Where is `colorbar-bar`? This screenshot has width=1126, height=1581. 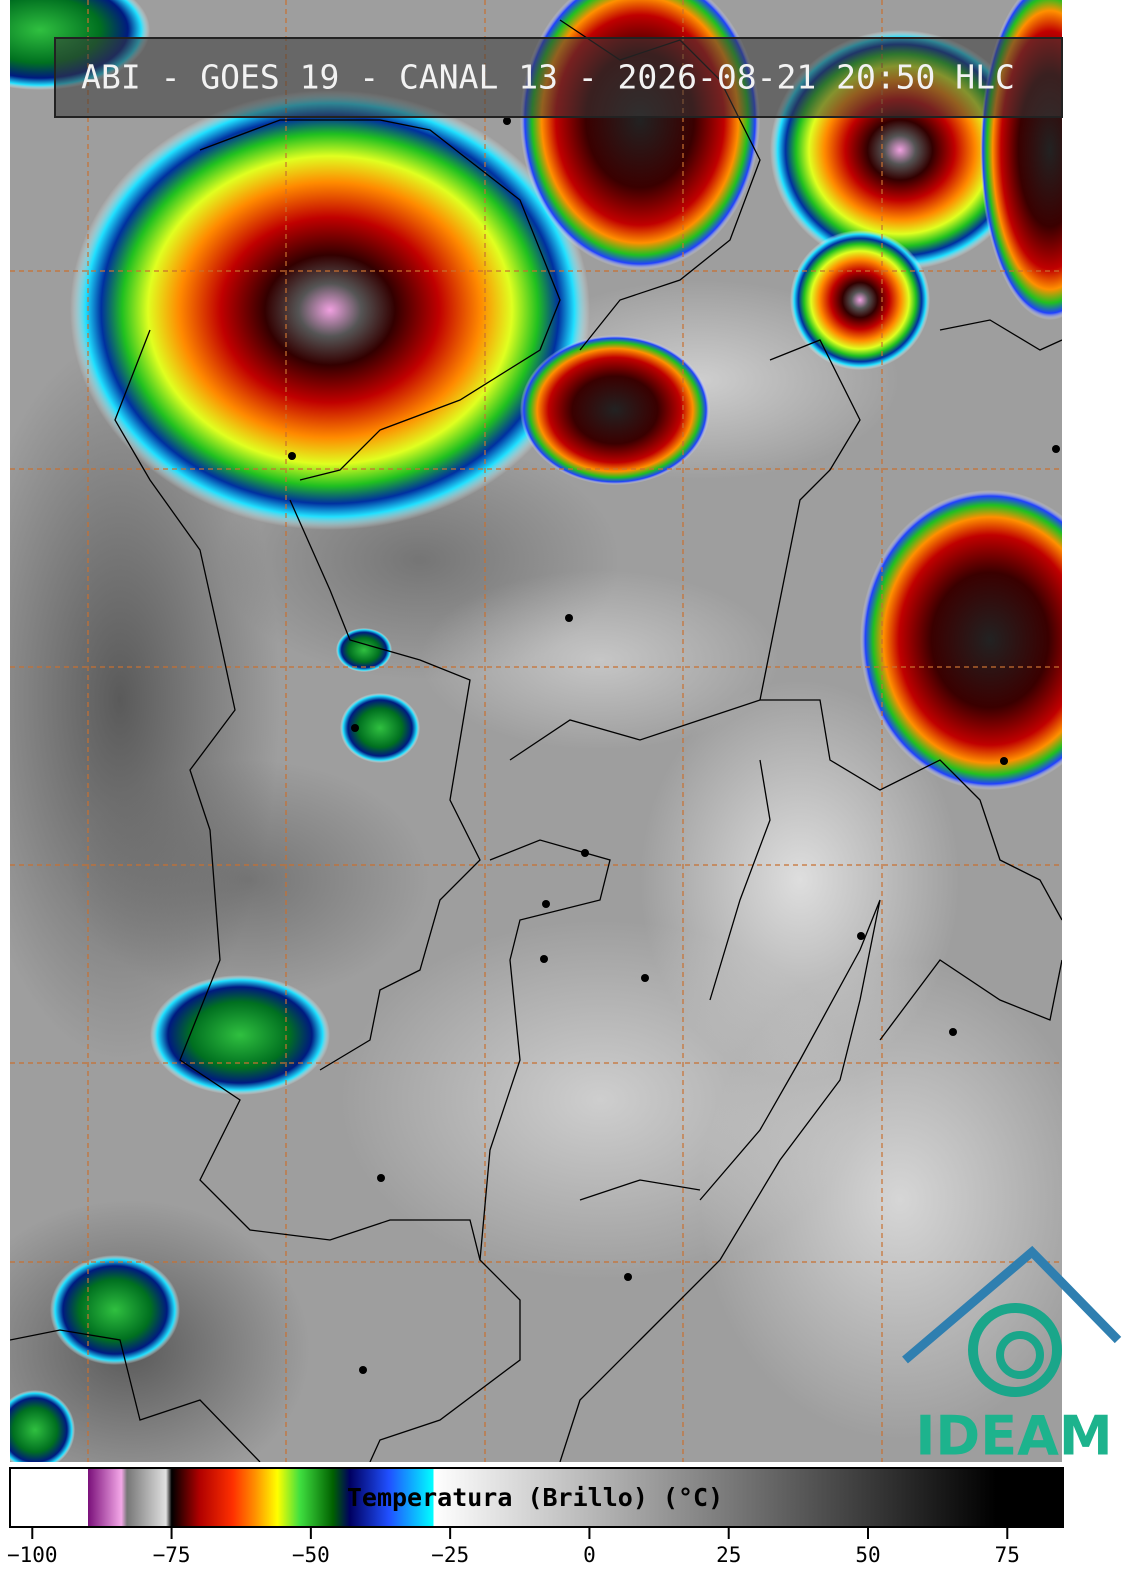 colorbar-bar is located at coordinates (536, 1497).